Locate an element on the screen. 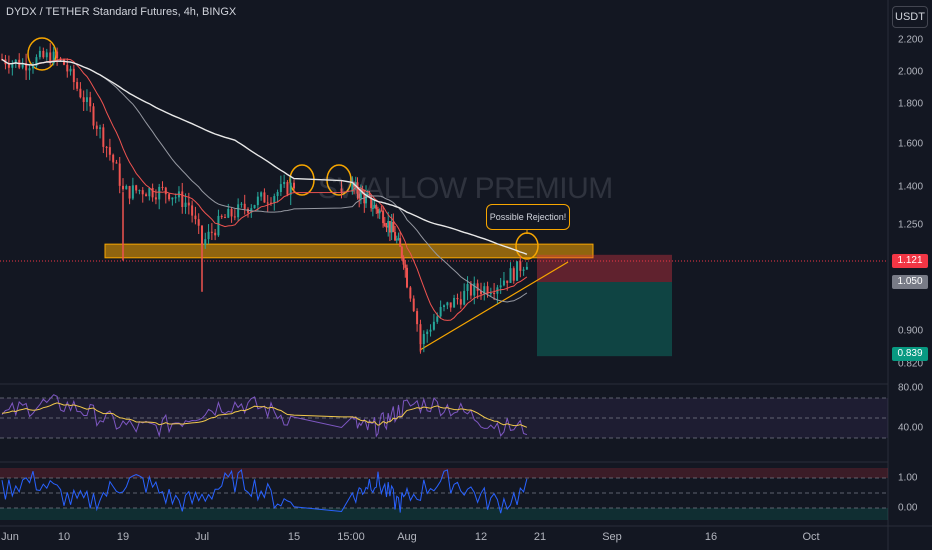  rsi-panel is located at coordinates (444, 416).